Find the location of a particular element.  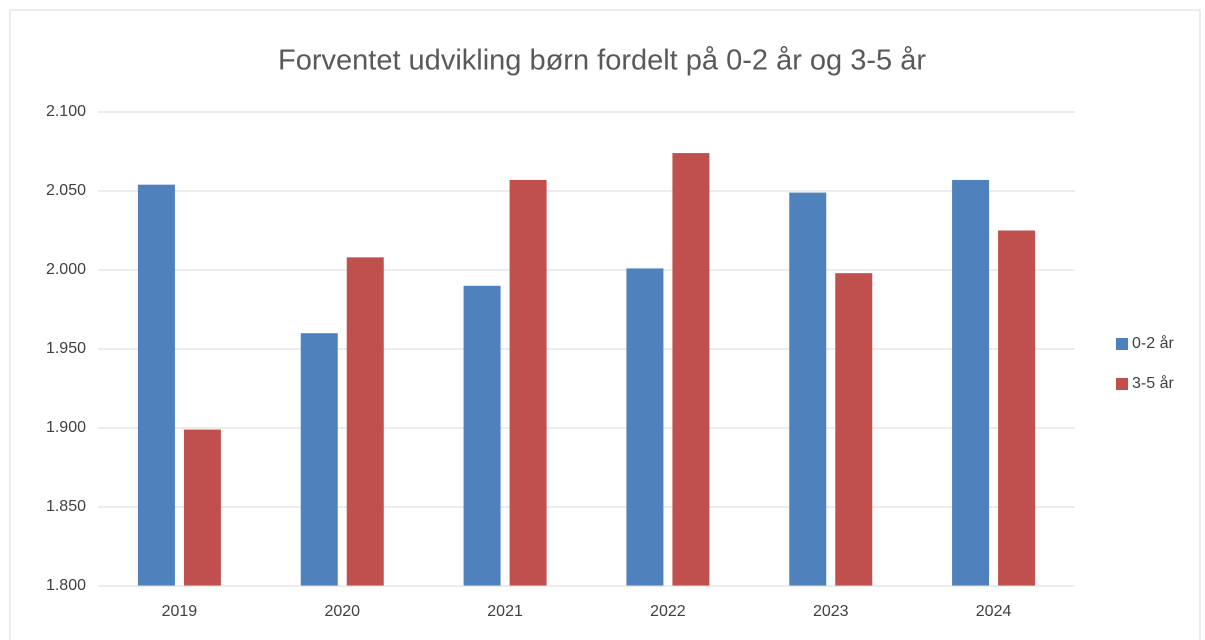

y-tick-label: 1.850 is located at coordinates (66, 506).